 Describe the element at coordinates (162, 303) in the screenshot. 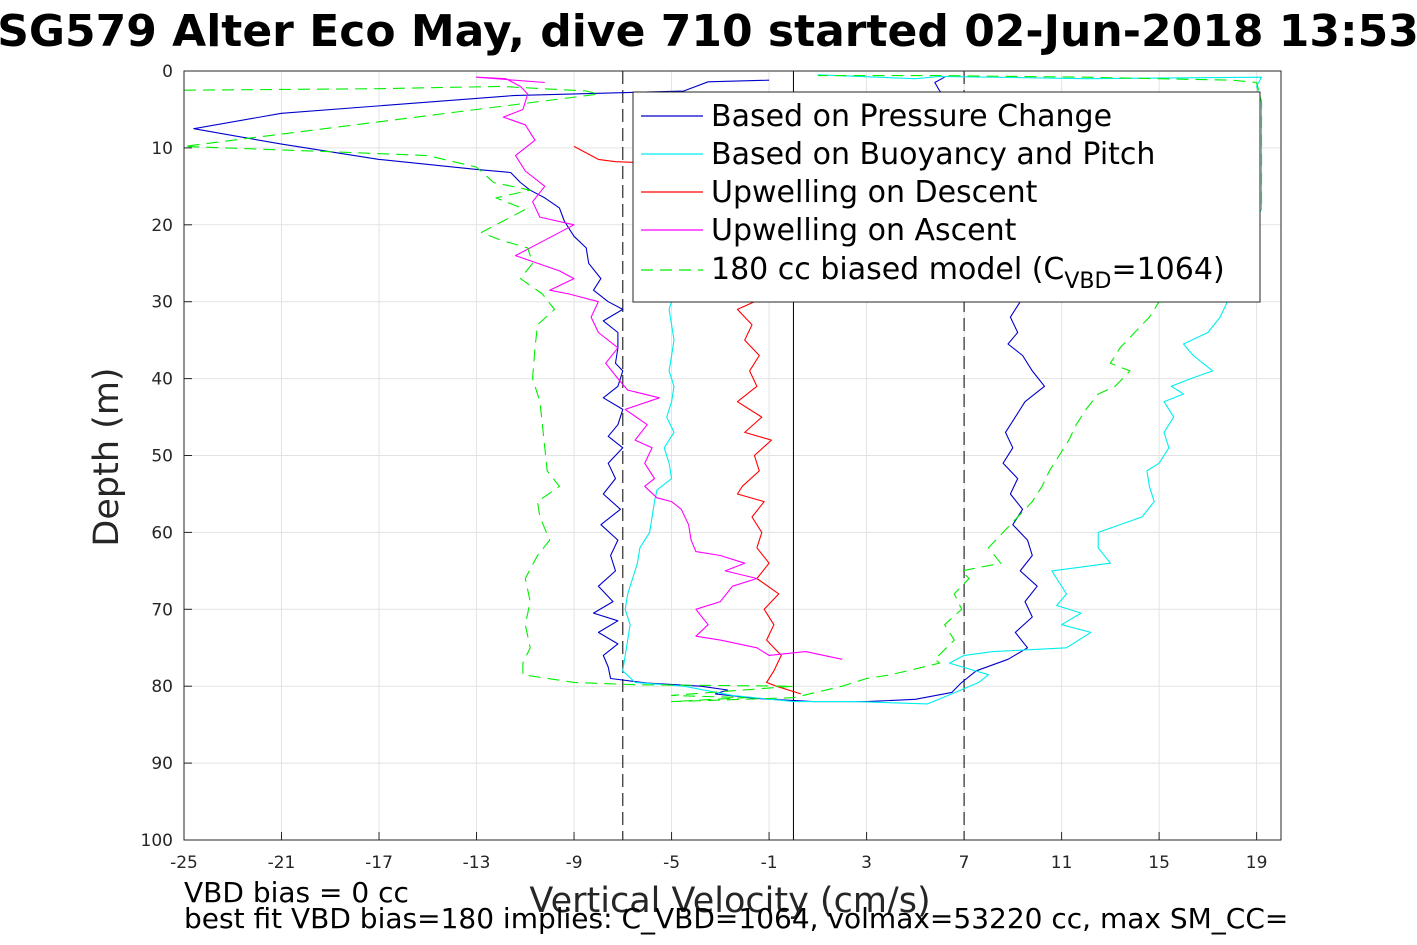

I see `y-tick-label: 30` at that location.